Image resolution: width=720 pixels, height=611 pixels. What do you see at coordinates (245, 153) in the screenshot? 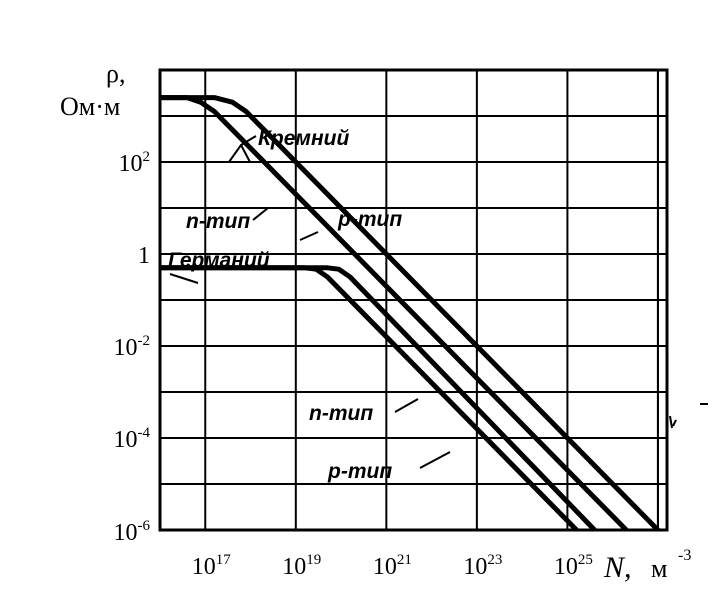
I see `leader-kremniy-p` at bounding box center [245, 153].